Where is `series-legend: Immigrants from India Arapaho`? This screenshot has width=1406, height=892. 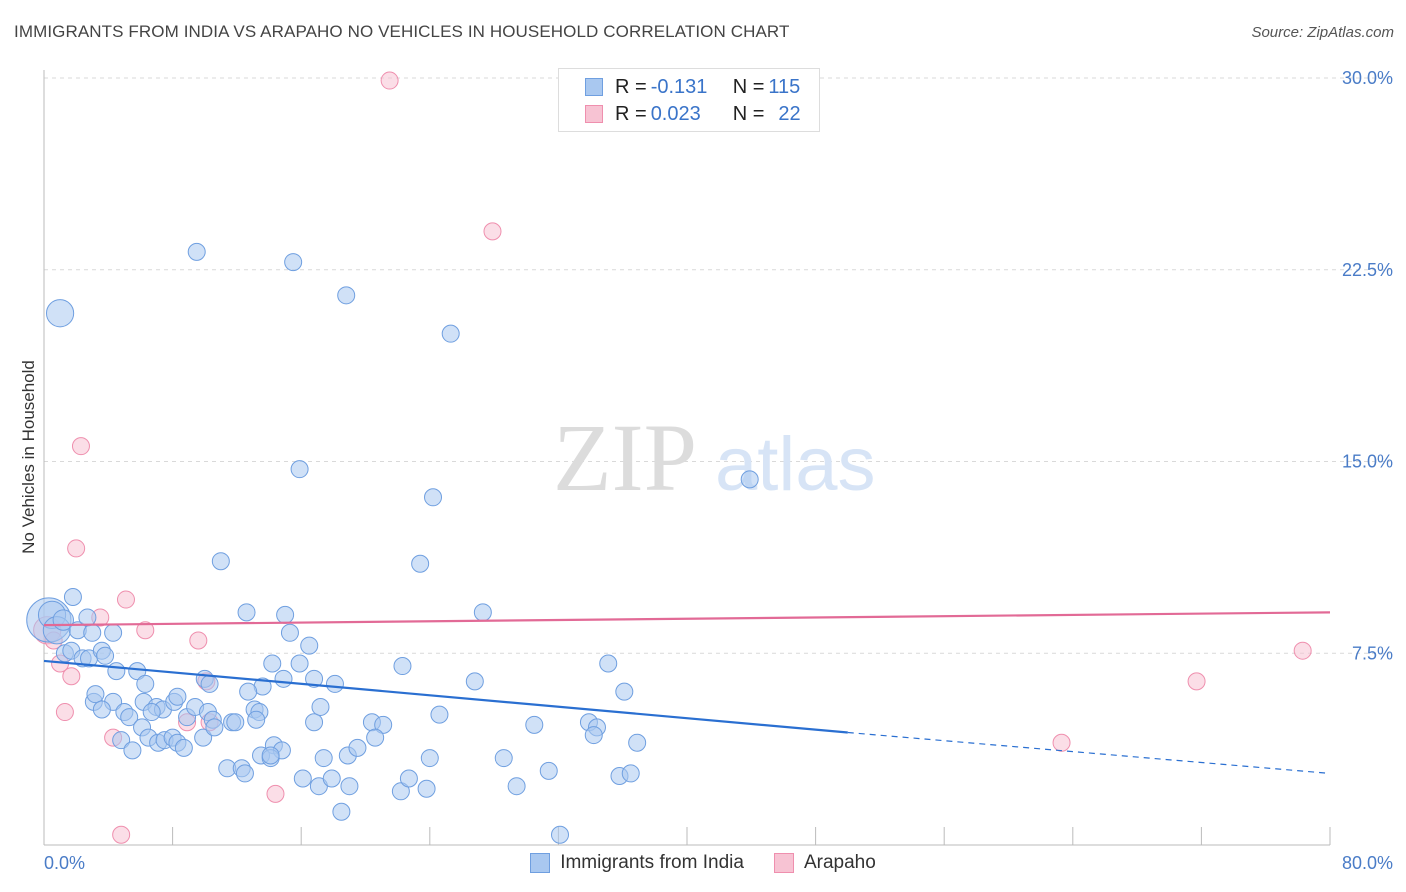
series-legend: Immigrants from India Arapaho is located at coordinates (703, 863).